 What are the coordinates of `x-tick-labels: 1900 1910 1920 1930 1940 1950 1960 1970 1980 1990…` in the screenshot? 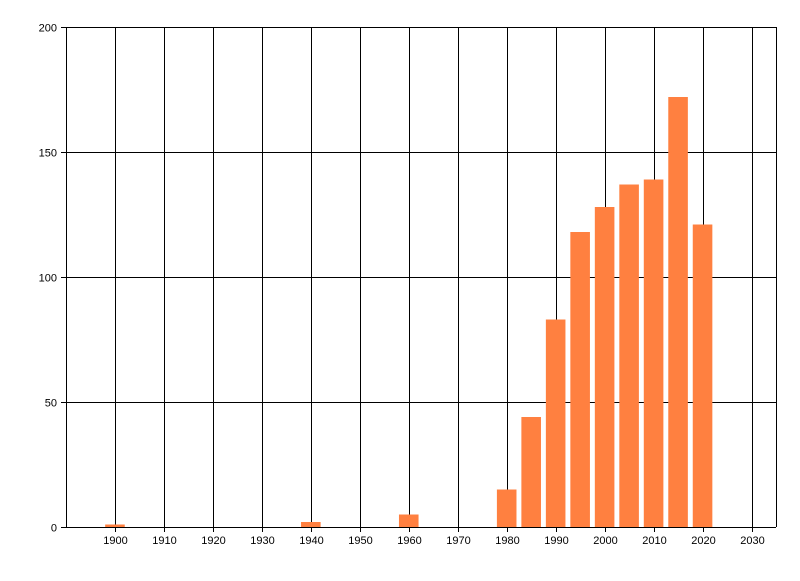 It's located at (433, 541).